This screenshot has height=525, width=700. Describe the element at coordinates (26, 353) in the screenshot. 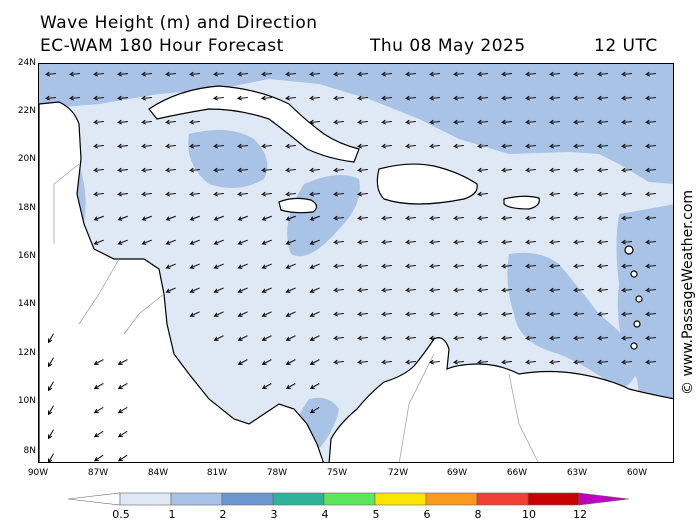

I see `lat-label: 12N` at that location.